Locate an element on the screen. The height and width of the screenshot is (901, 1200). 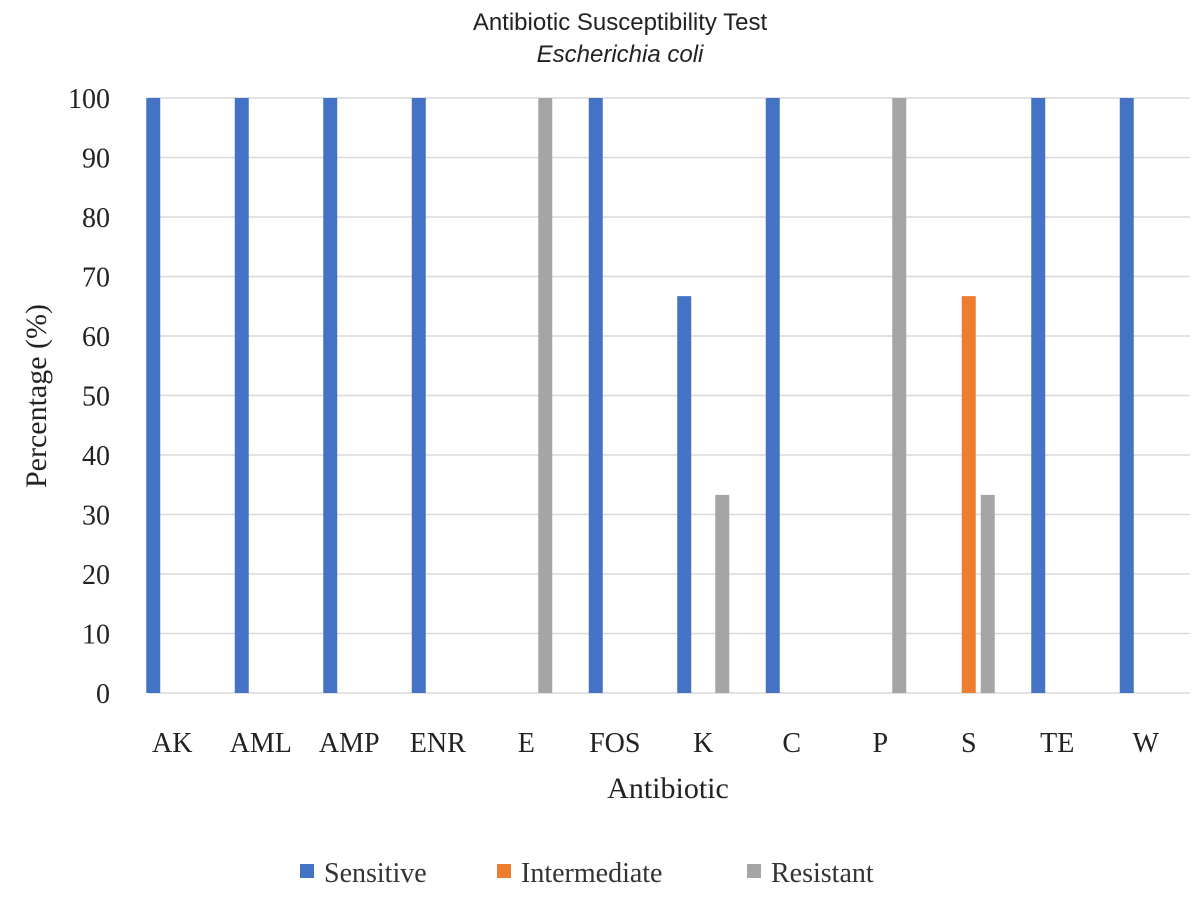
chart-subtitle: Escherichia coli is located at coordinates (620, 54).